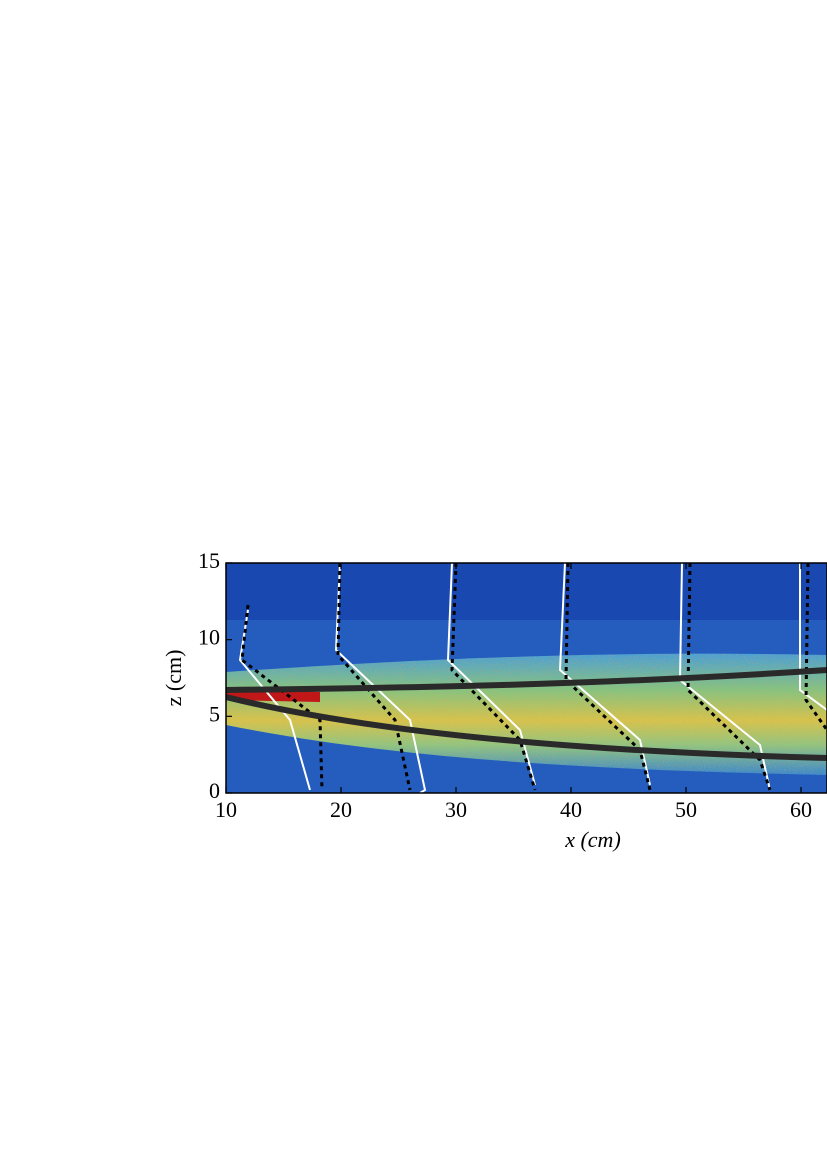 The height and width of the screenshot is (1168, 827). I want to click on x-tick-label: 60, so click(801, 809).